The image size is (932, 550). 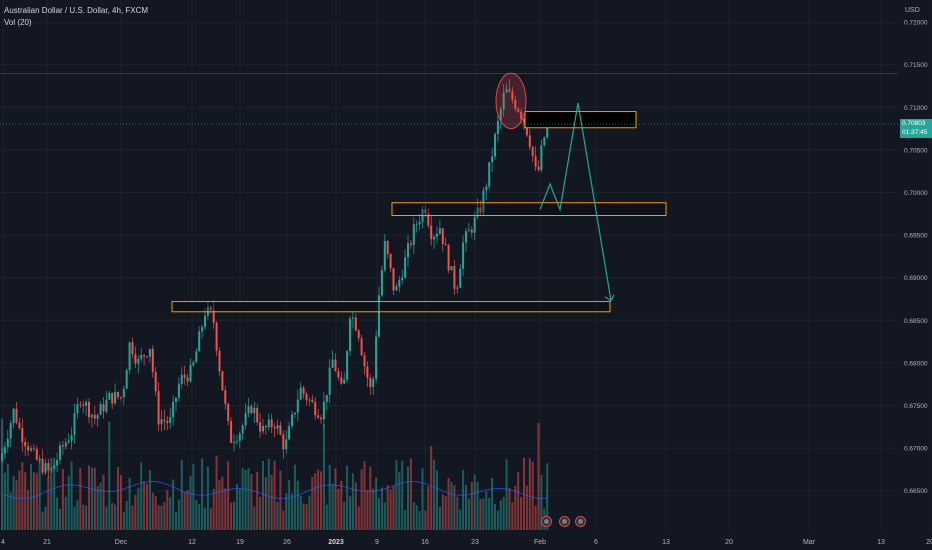 What do you see at coordinates (916, 449) in the screenshot?
I see `price-tick-label: 0.67000` at bounding box center [916, 449].